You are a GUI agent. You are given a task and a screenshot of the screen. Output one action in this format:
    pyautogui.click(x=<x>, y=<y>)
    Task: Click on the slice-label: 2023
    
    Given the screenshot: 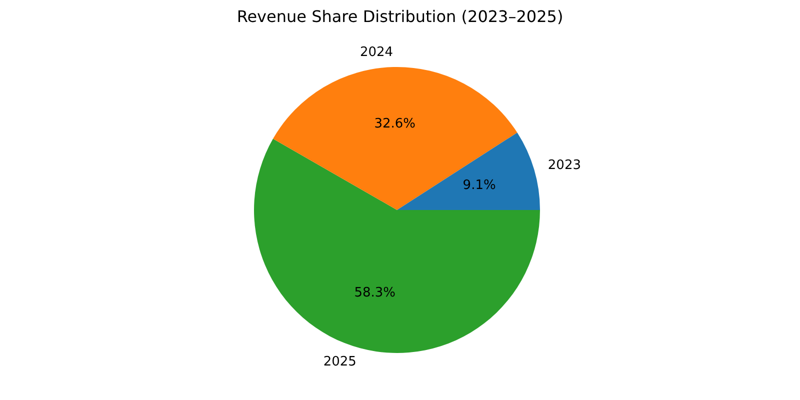 What is the action you would take?
    pyautogui.click(x=565, y=166)
    